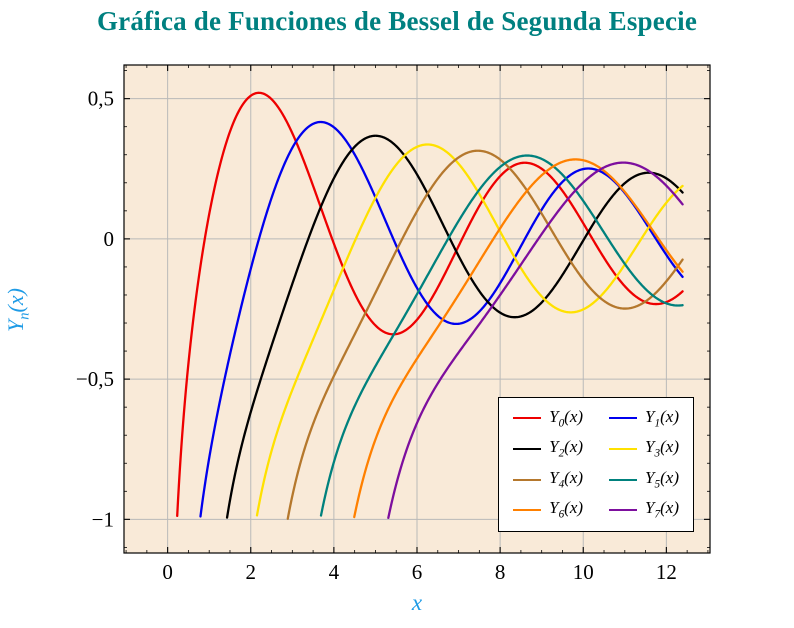  I want to click on legend-line-sample-y5, so click(623, 479).